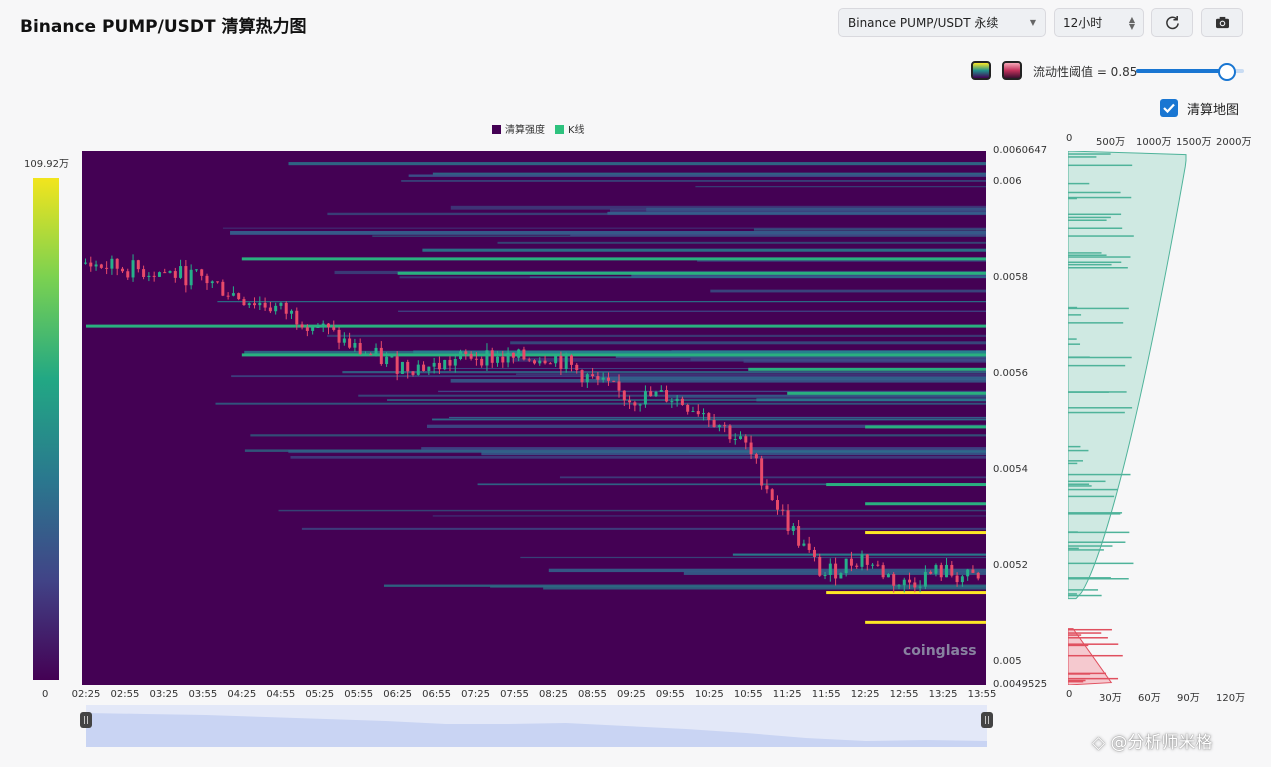 The width and height of the screenshot is (1271, 767). I want to click on price-tick-label: 0.0052, so click(1010, 566).